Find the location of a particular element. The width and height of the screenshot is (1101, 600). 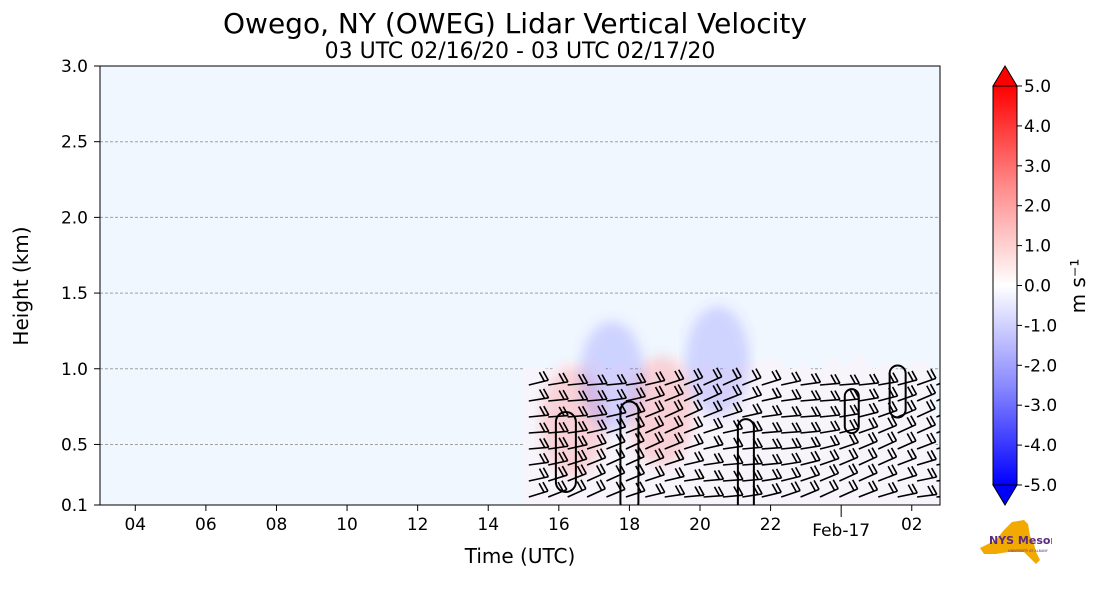

y-tick-label: 1.5 is located at coordinates (74, 294).